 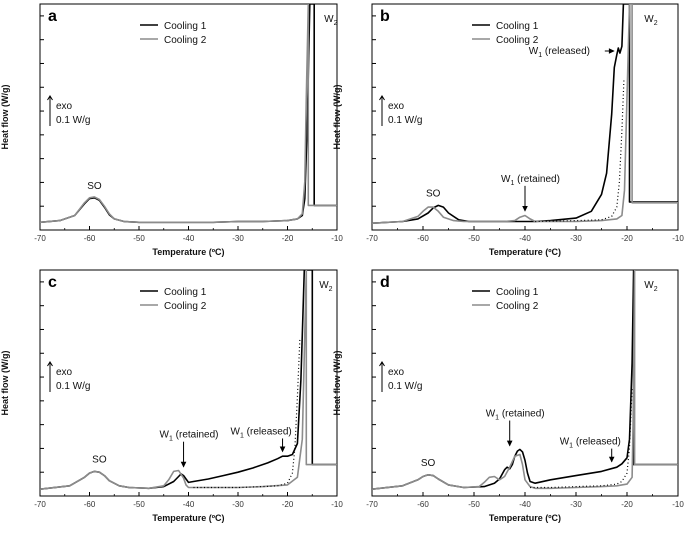 I want to click on panel-letter: c, so click(x=52, y=282).